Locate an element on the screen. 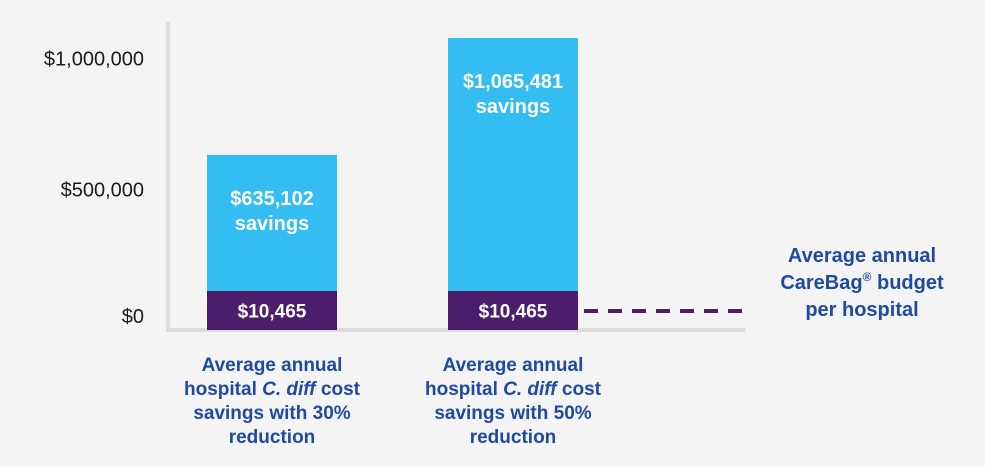  budget-annotation: per hospital is located at coordinates (861, 310).